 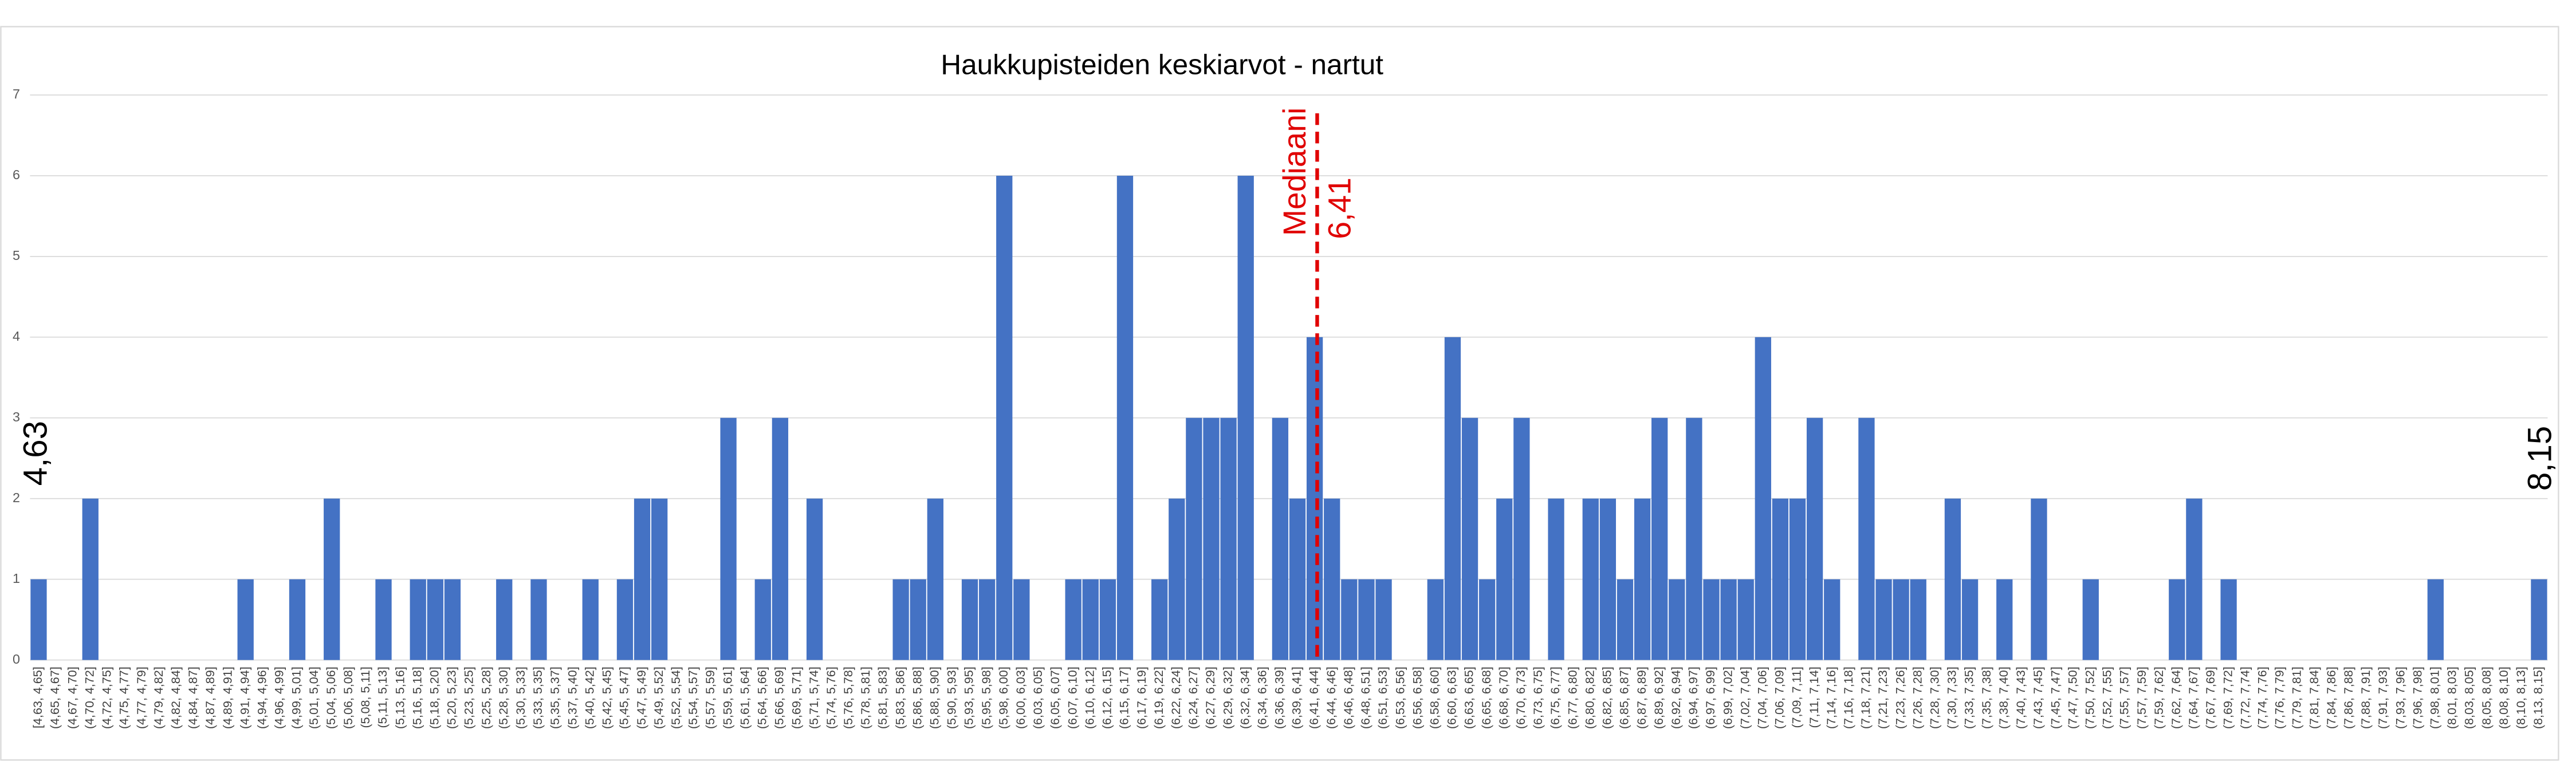 What do you see at coordinates (1089, 698) in the screenshot?
I see `x-tick-label: (6,10, 6,12]` at bounding box center [1089, 698].